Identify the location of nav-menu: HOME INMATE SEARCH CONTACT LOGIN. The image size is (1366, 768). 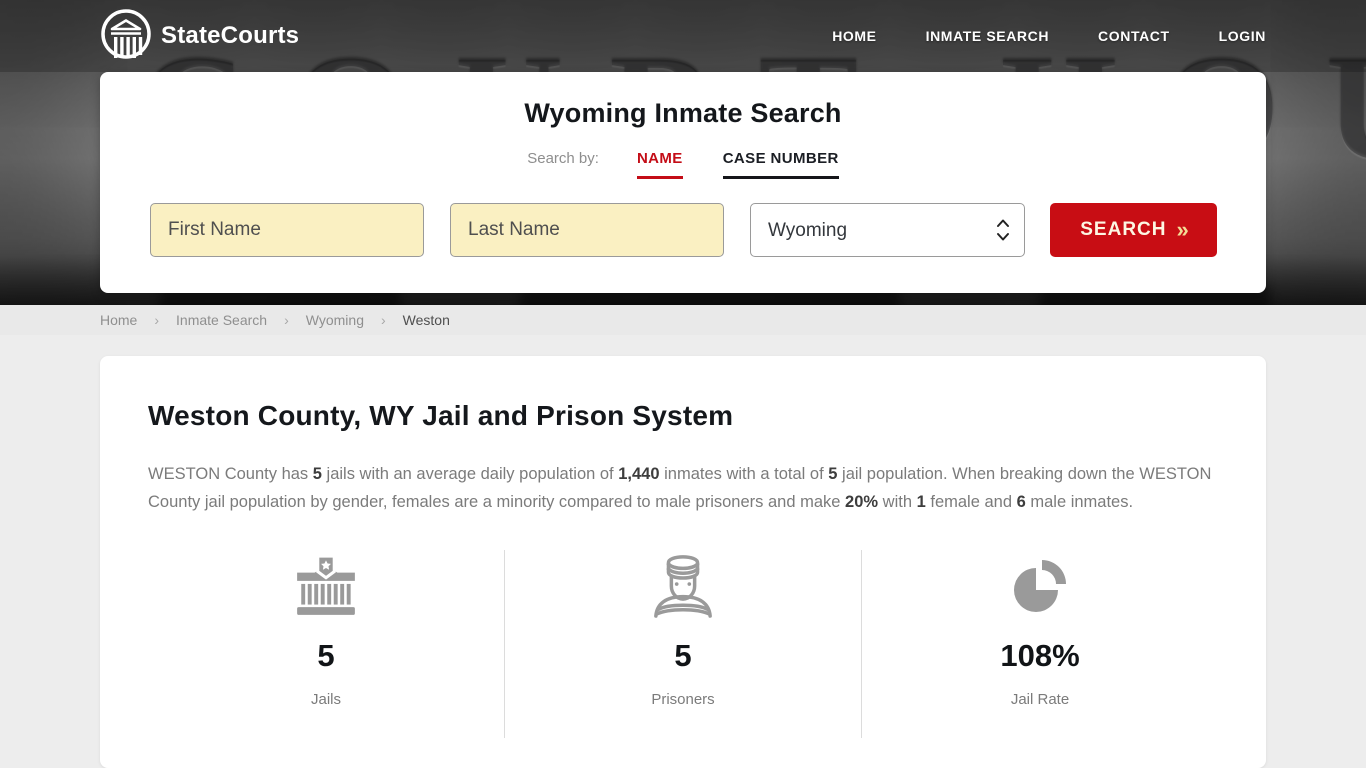
(1049, 36).